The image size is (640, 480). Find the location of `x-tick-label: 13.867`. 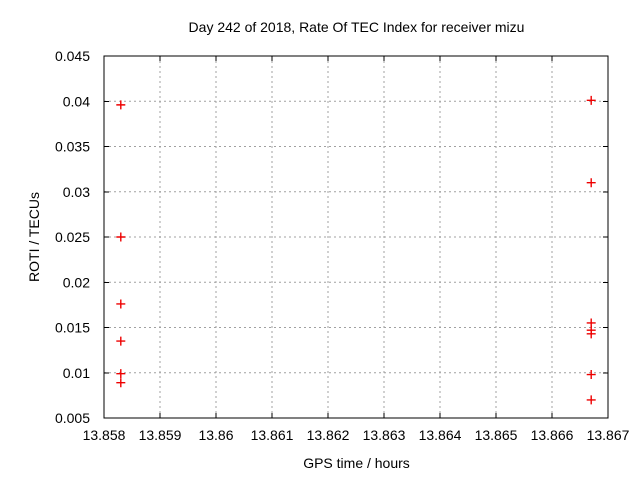

x-tick-label: 13.867 is located at coordinates (608, 435).